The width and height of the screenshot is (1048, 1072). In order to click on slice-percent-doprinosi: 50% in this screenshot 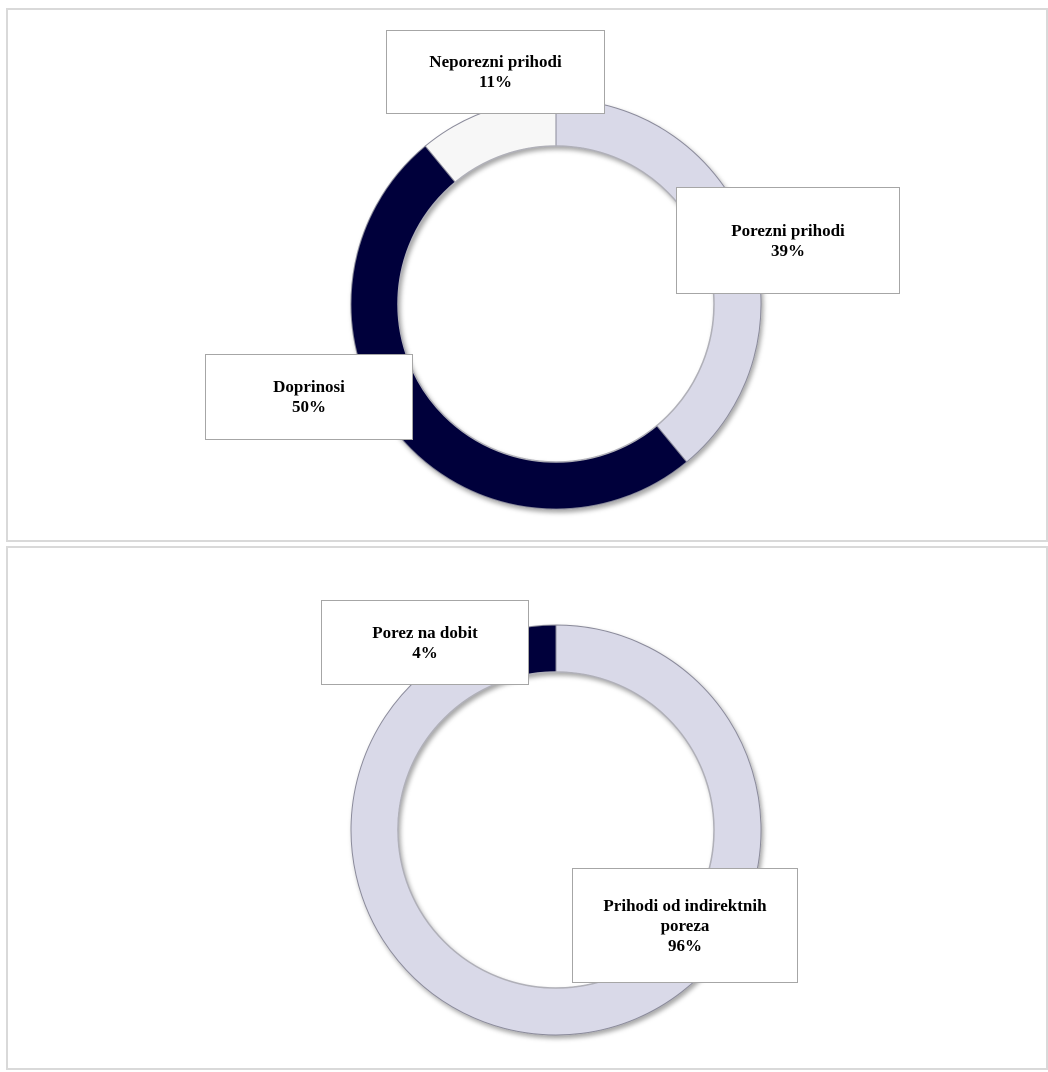, I will do `click(309, 406)`.